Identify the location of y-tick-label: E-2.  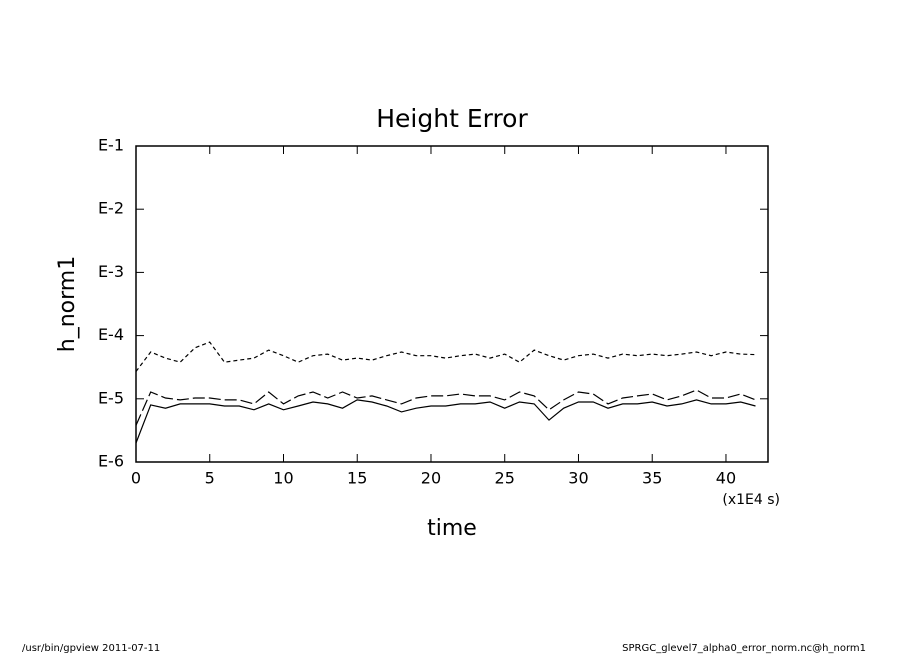
(111, 208).